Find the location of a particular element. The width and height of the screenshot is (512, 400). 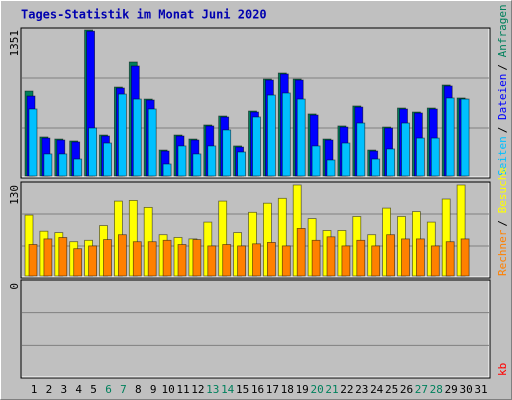

x-tick-label: 15 is located at coordinates (242, 389).